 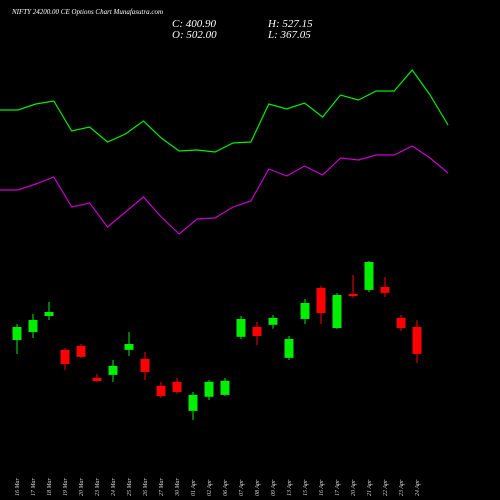 What do you see at coordinates (417, 487) in the screenshot?
I see `x-tick-label: 24 Apr` at bounding box center [417, 487].